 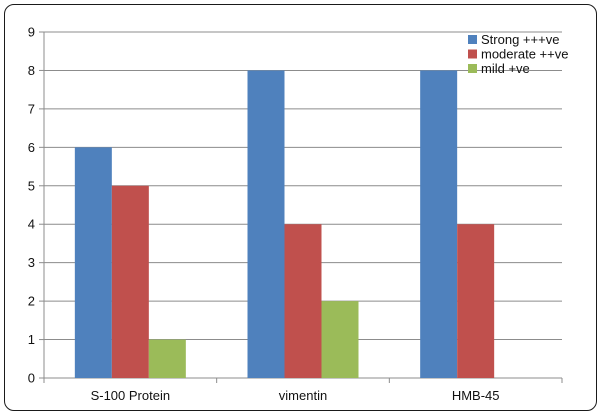 I want to click on legend-label-1: moderate ++ve, so click(x=524, y=54).